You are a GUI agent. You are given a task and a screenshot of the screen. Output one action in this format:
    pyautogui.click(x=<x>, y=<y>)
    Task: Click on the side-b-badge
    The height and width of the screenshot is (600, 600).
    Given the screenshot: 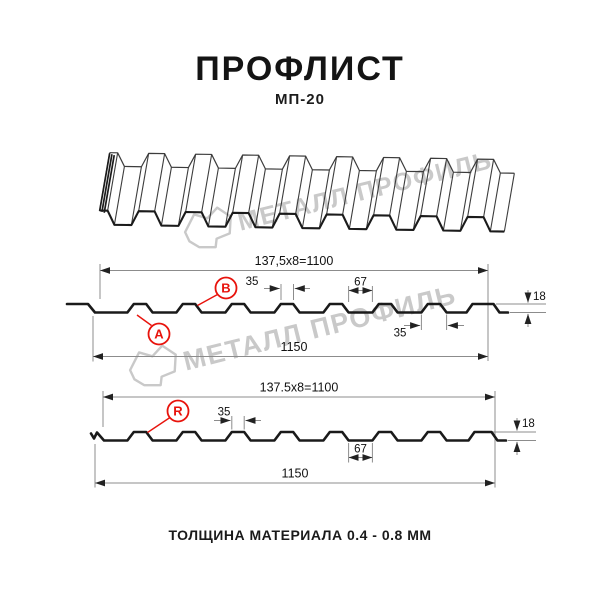 What is the action you would take?
    pyautogui.click(x=226, y=288)
    